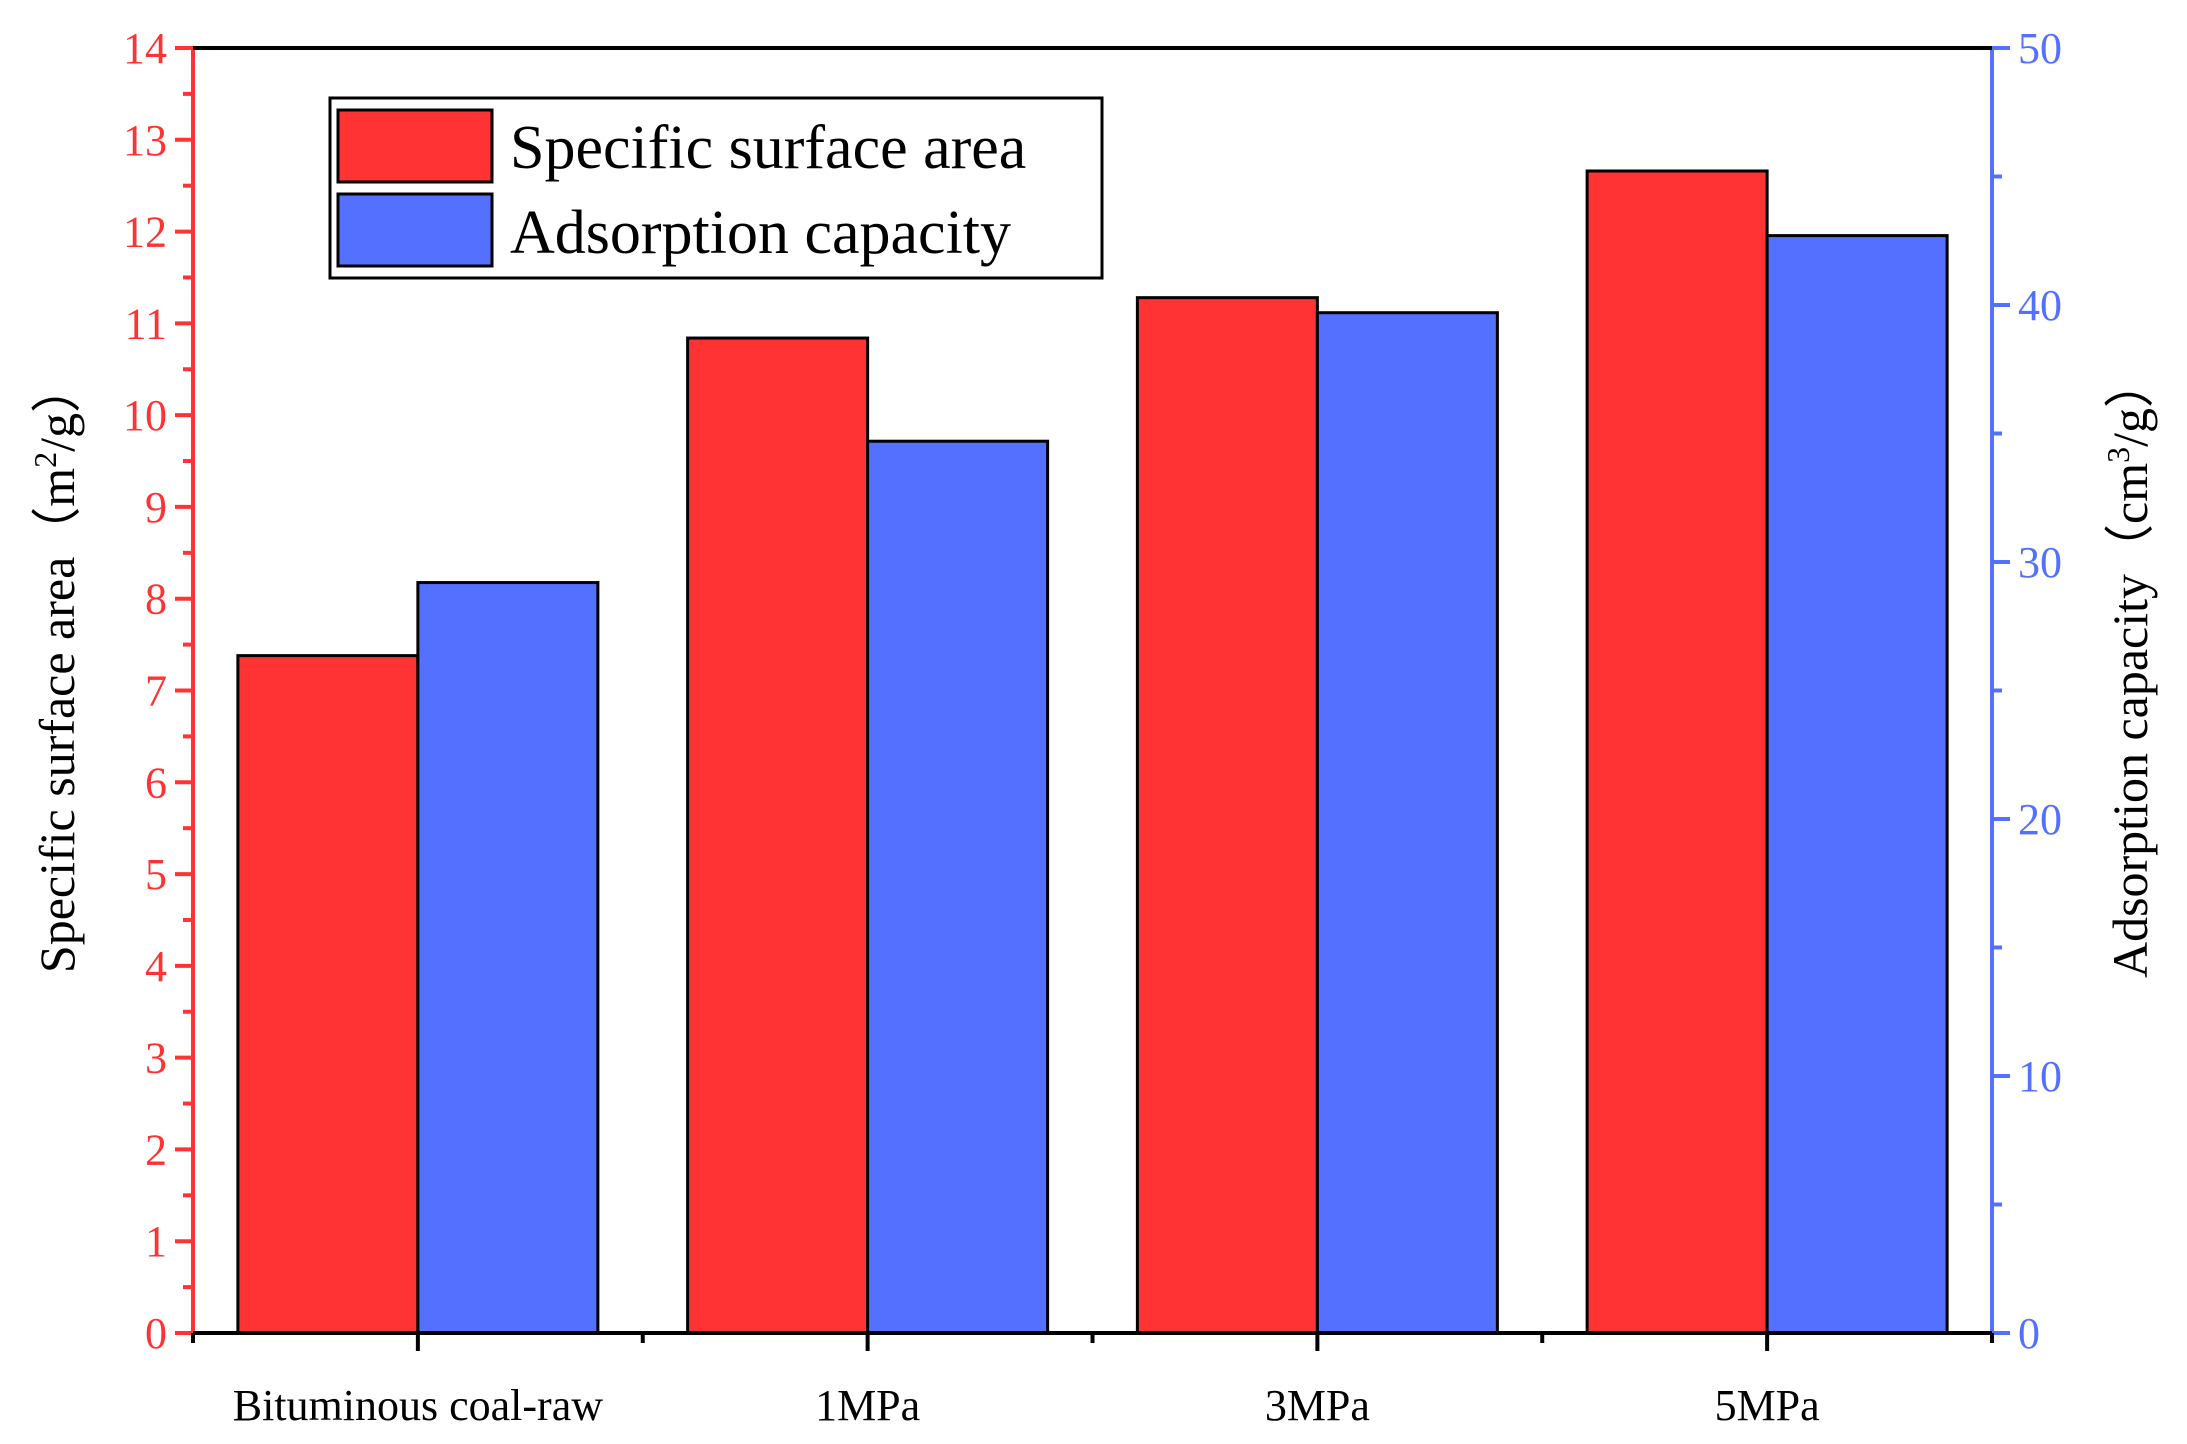 The image size is (2187, 1444). What do you see at coordinates (57, 765) in the screenshot?
I see `left-axis-title-label: Specific surface area` at bounding box center [57, 765].